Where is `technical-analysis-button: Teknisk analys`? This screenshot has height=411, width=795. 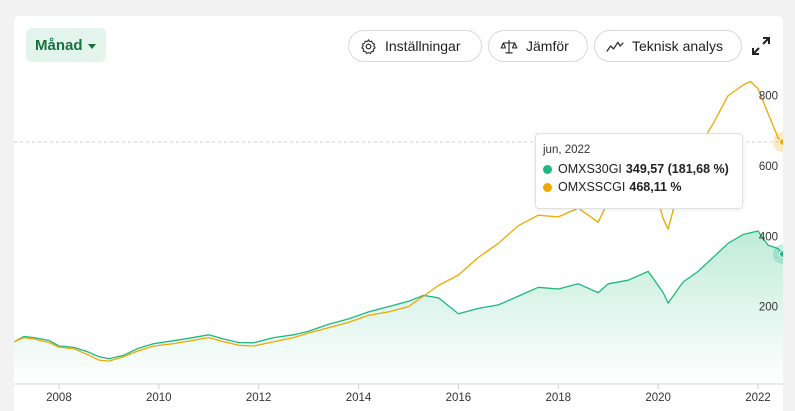 technical-analysis-button: Teknisk analys is located at coordinates (668, 46).